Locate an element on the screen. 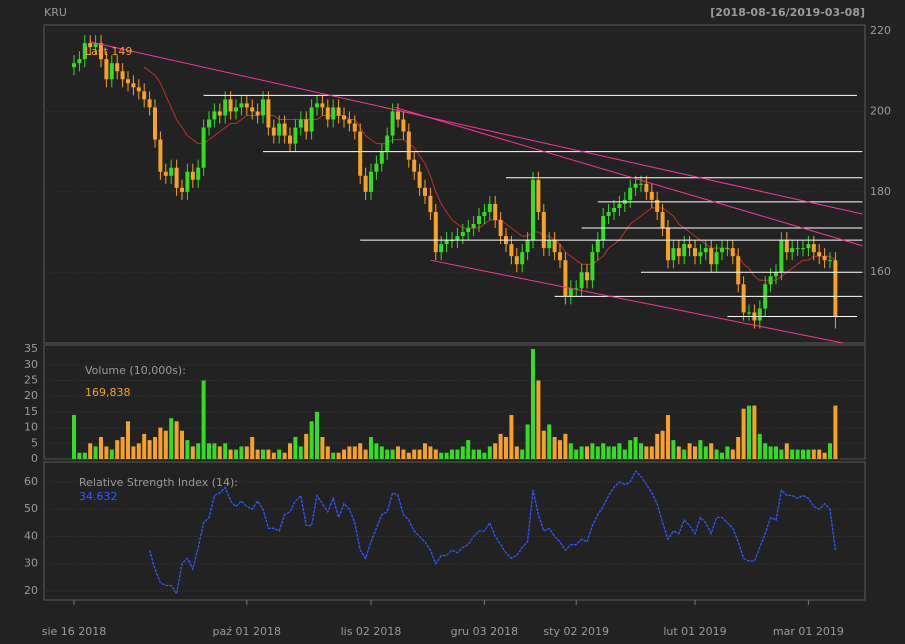 The image size is (905, 644). chart-title: KRU is located at coordinates (55, 12).